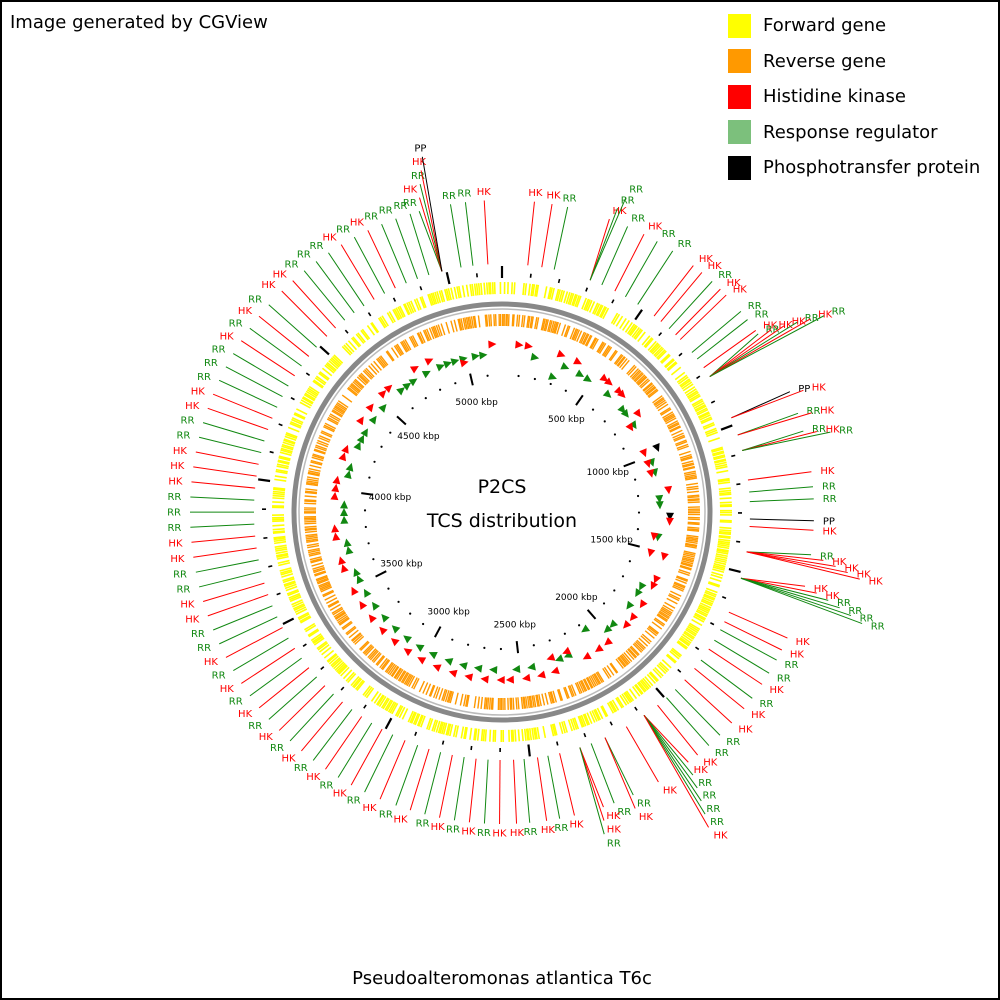 This screenshot has width=1000, height=1000. Describe the element at coordinates (850, 132) in the screenshot. I see `legend-label: Response regulator` at that location.